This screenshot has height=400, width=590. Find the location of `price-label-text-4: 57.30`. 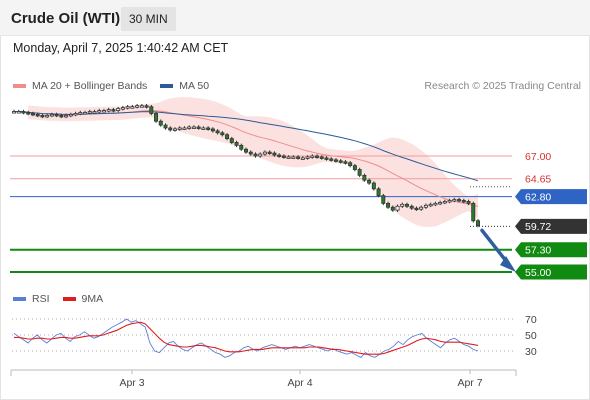

price-label-text-4: 57.30 is located at coordinates (538, 251).